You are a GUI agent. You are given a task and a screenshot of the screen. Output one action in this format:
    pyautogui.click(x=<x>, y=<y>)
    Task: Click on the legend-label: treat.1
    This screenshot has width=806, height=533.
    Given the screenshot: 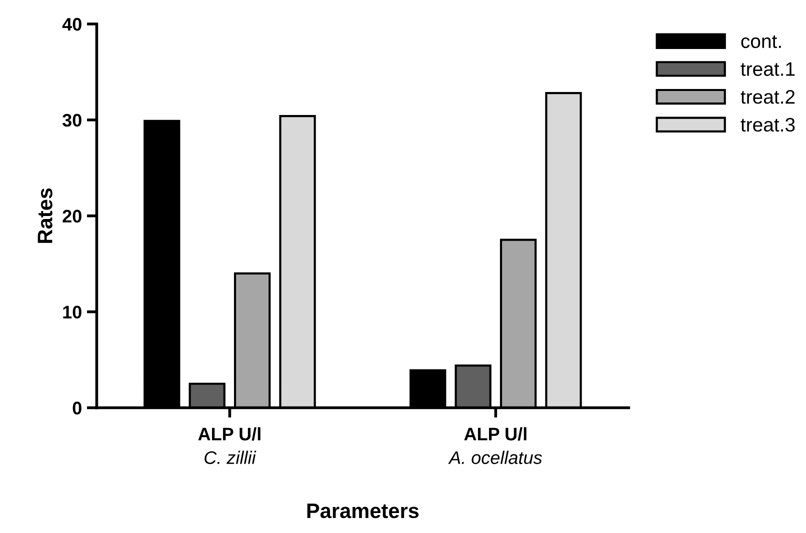 What is the action you would take?
    pyautogui.click(x=767, y=69)
    